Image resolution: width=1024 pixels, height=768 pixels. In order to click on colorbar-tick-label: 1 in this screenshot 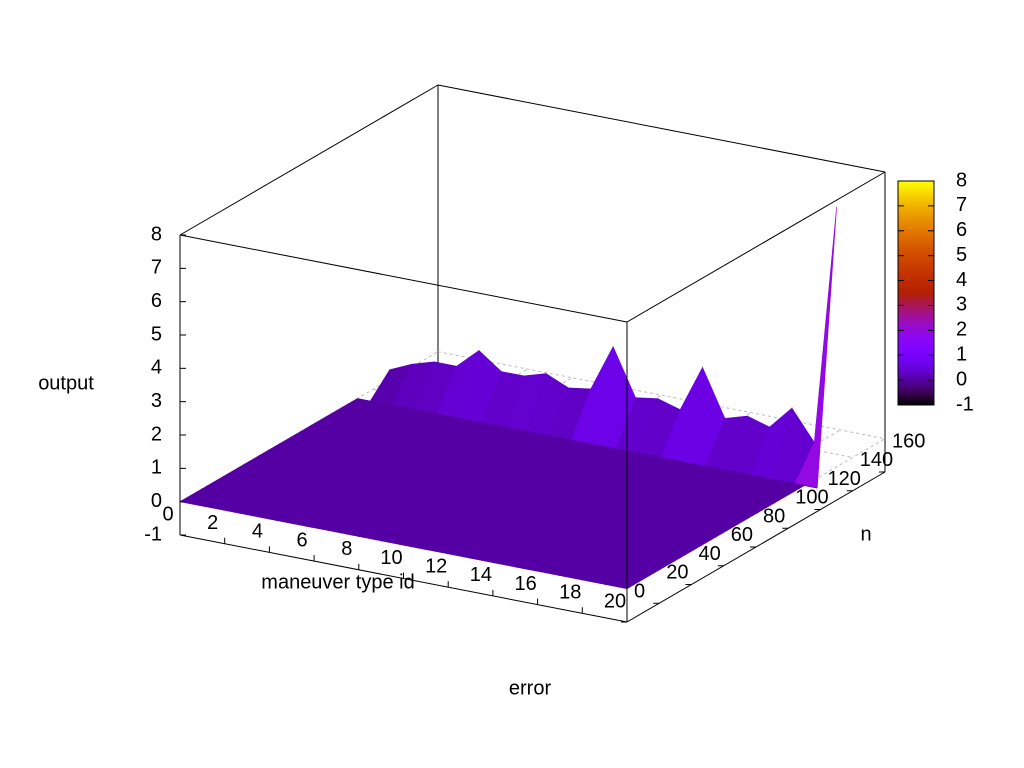, I will do `click(961, 355)`.